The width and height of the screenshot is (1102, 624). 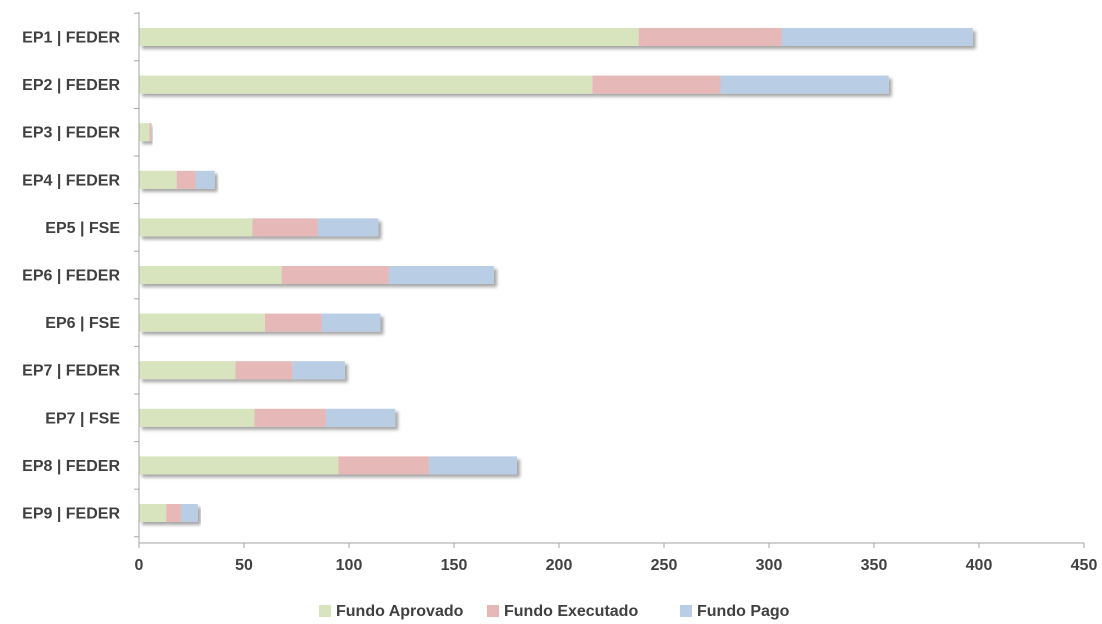 I want to click on legend: Fundo Aprovado Fundo Executado Fundo Pago, so click(x=554, y=611).